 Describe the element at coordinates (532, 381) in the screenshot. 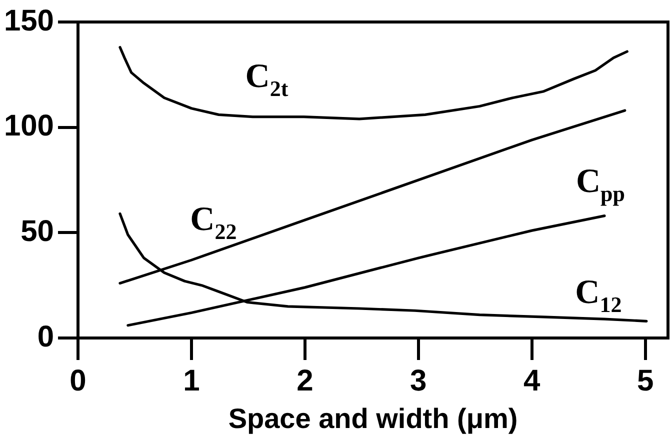

I see `x-tick-label: 4` at that location.